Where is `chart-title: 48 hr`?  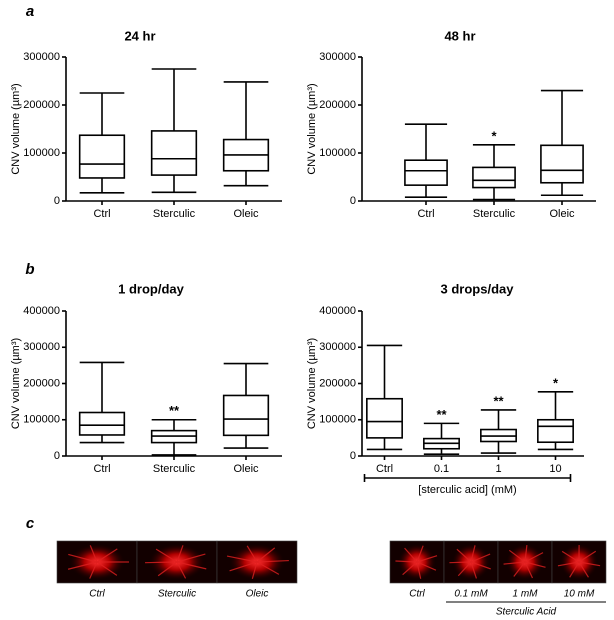 chart-title: 48 hr is located at coordinates (459, 35).